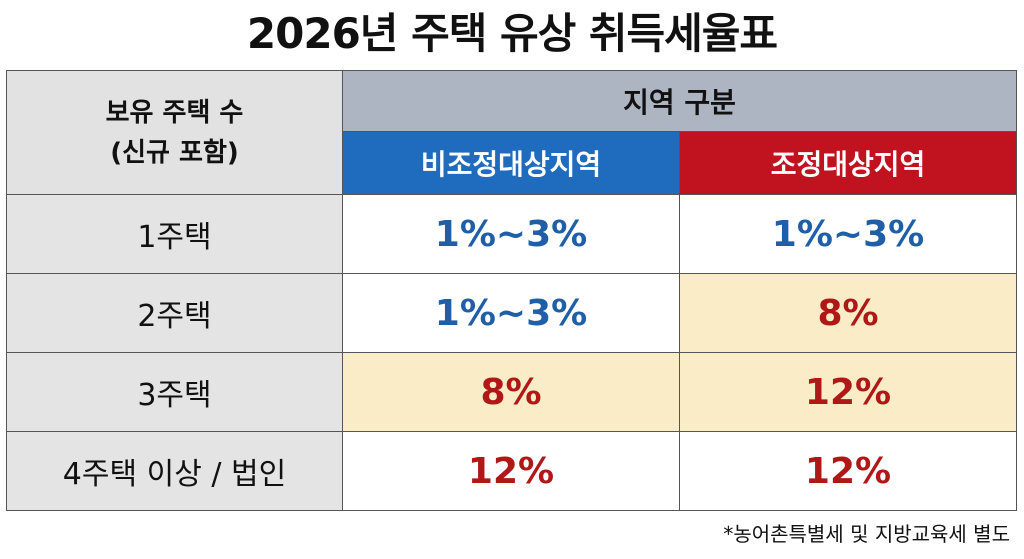  What do you see at coordinates (679, 101) in the screenshot?
I see `region-header: 지역 구분` at bounding box center [679, 101].